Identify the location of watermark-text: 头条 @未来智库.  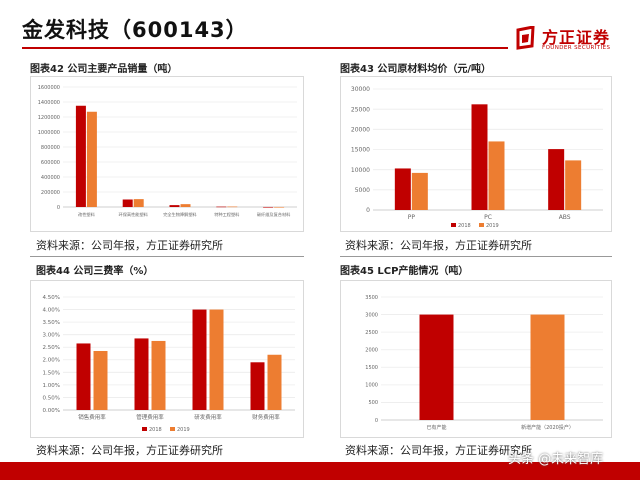
(556, 459).